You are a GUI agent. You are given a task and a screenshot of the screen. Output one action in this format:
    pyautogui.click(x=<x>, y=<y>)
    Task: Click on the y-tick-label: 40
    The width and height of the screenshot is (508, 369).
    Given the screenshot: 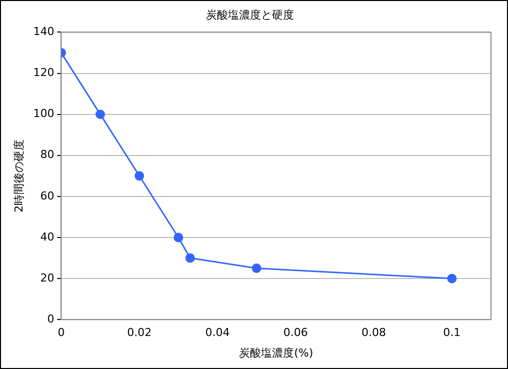 What is the action you would take?
    pyautogui.click(x=47, y=237)
    